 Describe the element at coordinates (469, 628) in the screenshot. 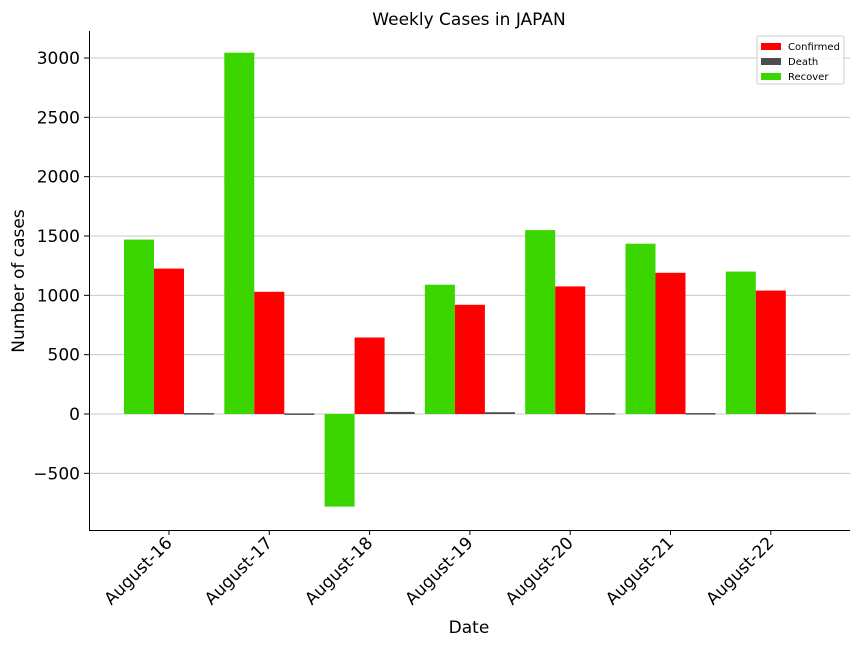

I see `x-axis-label: Date` at that location.